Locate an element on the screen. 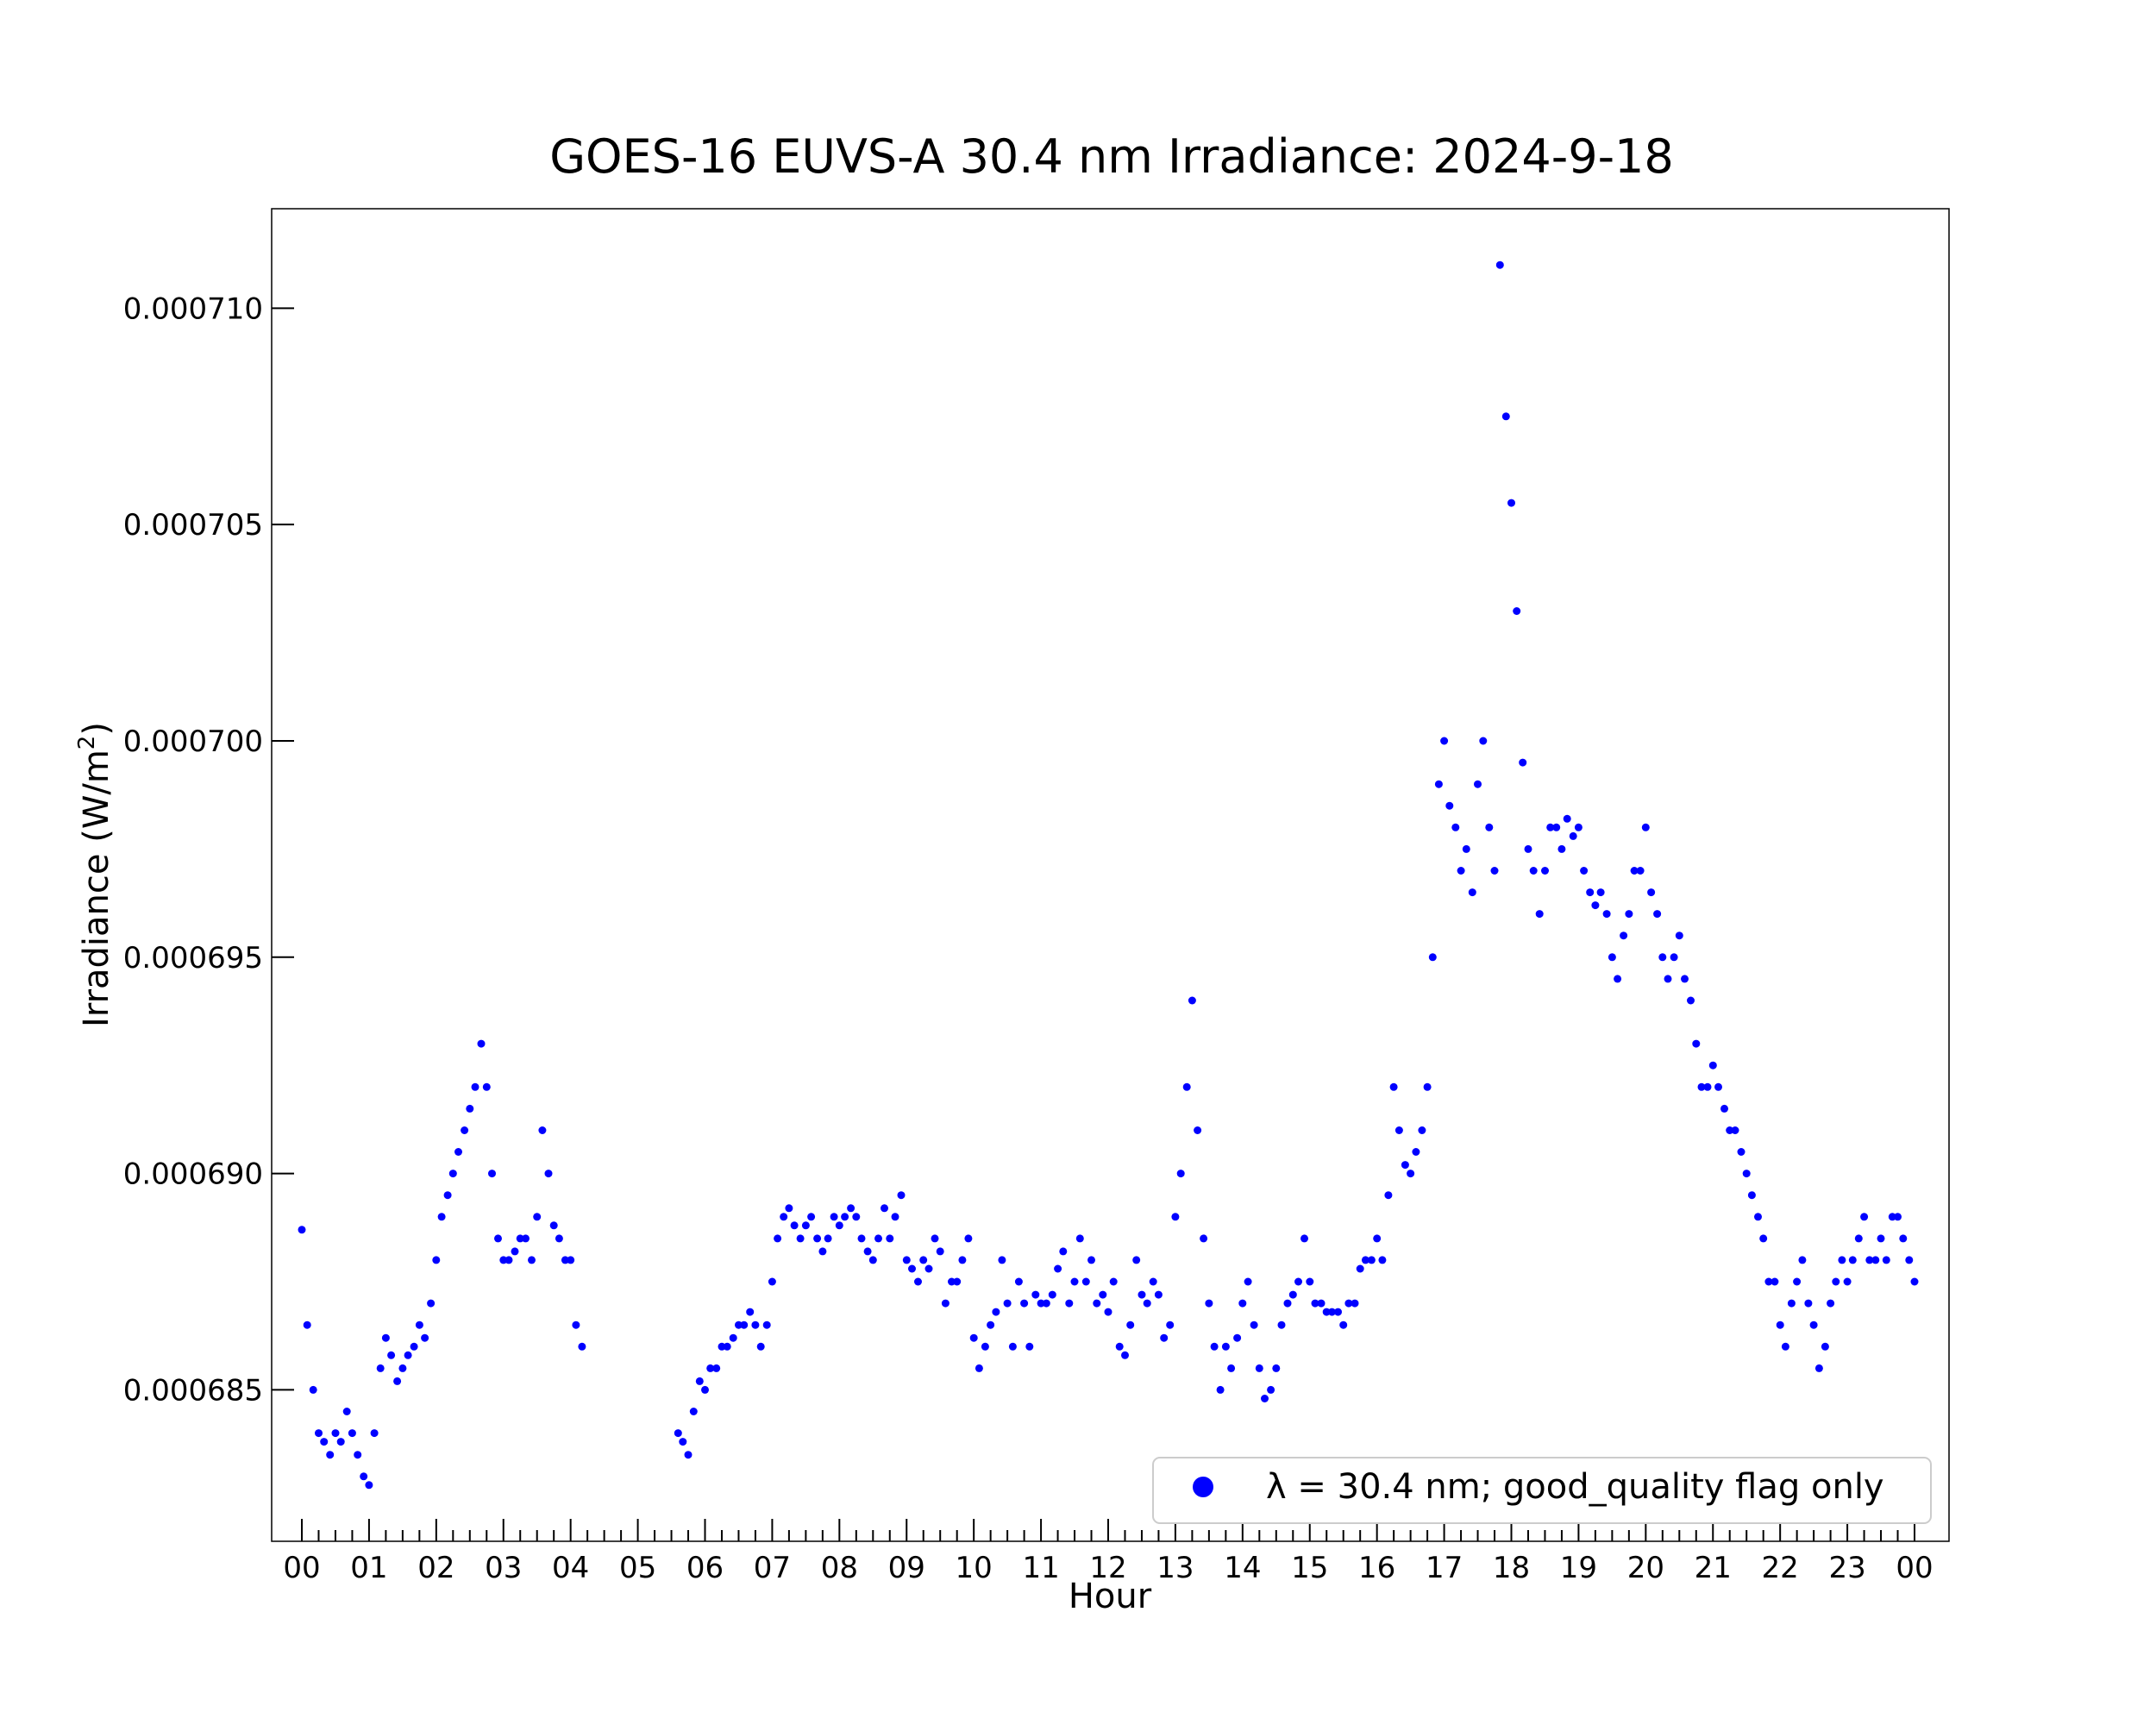 Image resolution: width=2156 pixels, height=1725 pixels. legend-box is located at coordinates (1542, 1490).